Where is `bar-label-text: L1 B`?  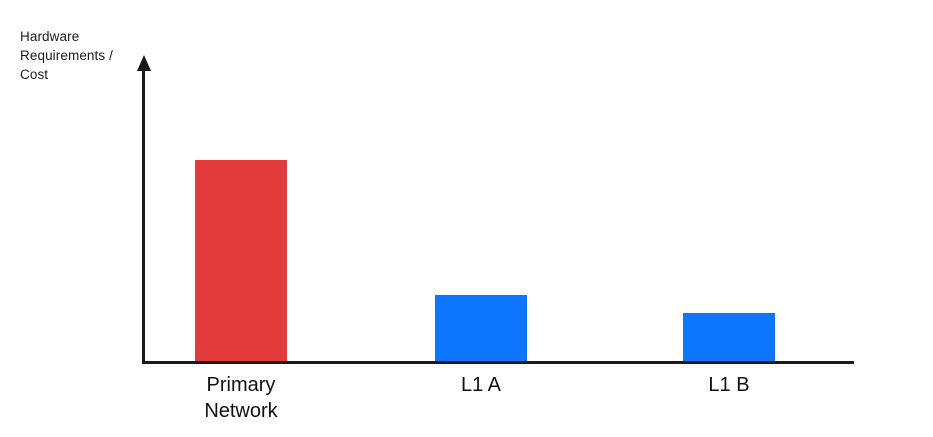
bar-label-text: L1 B is located at coordinates (729, 385).